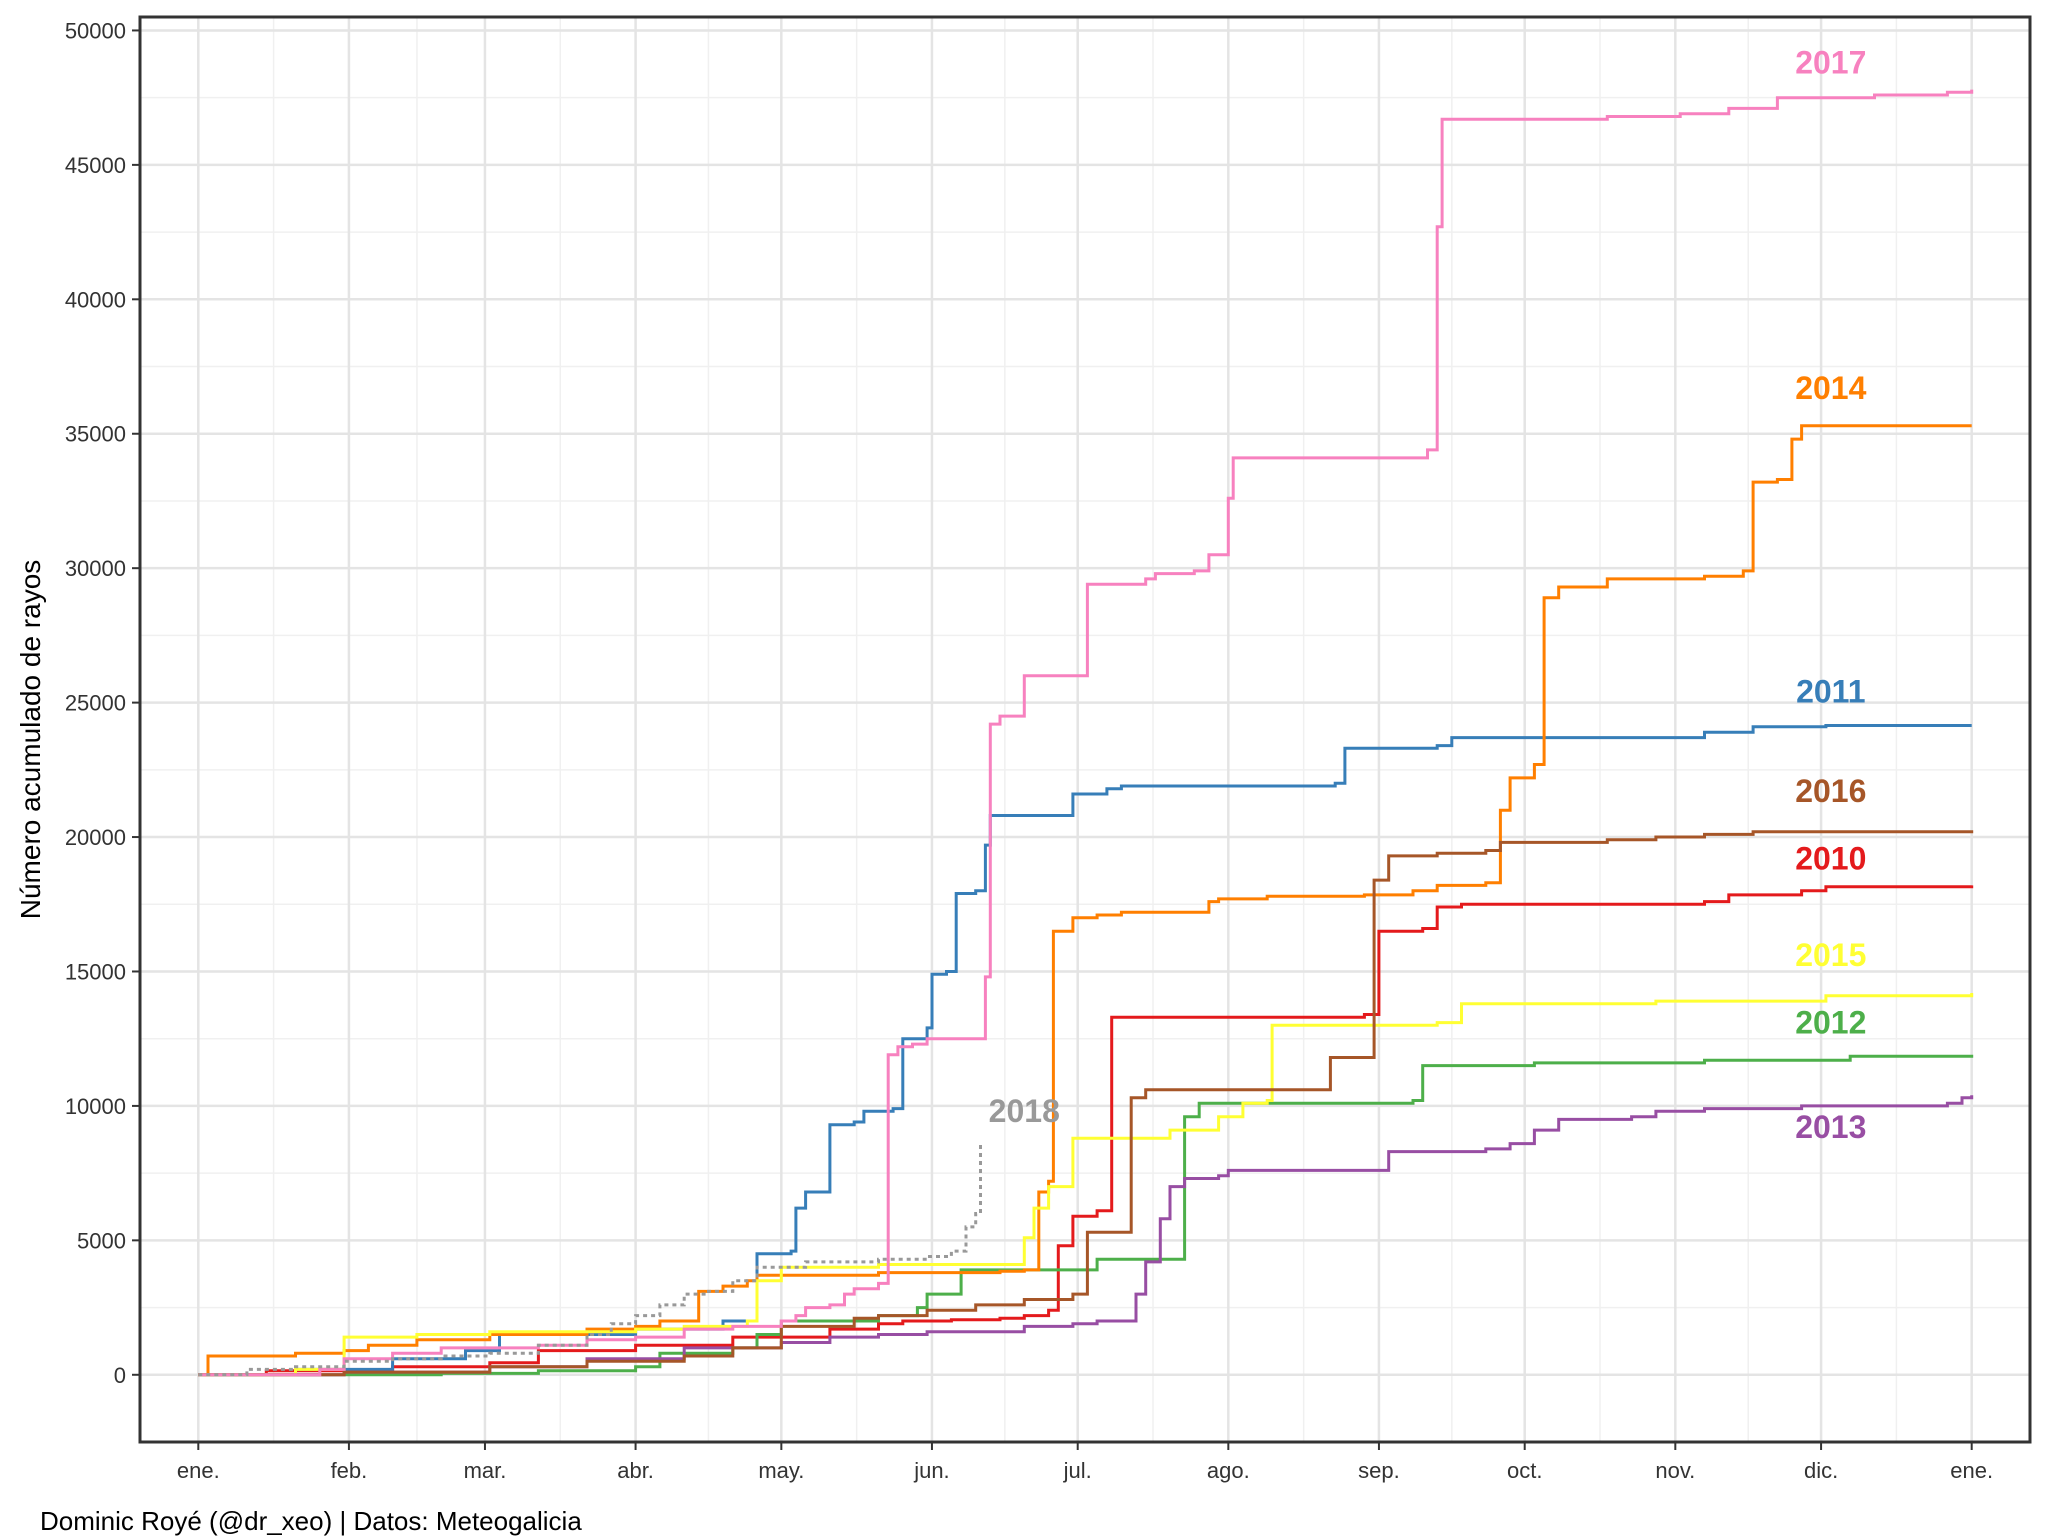 The height and width of the screenshot is (1538, 2048). Describe the element at coordinates (349, 1470) in the screenshot. I see `x-tick-label: feb.` at that location.